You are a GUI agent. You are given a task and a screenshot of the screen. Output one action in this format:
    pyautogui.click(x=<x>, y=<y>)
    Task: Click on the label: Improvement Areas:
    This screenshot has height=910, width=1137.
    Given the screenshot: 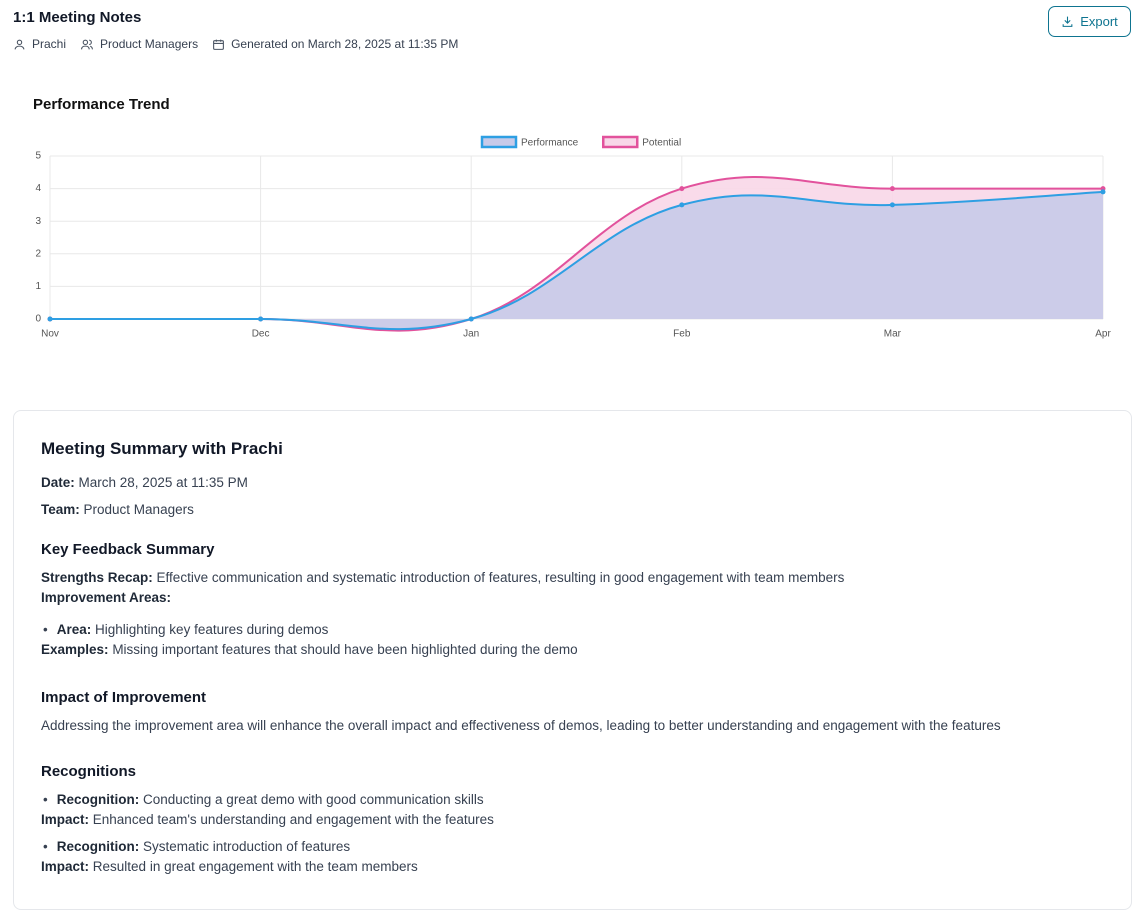 What is the action you would take?
    pyautogui.click(x=106, y=597)
    